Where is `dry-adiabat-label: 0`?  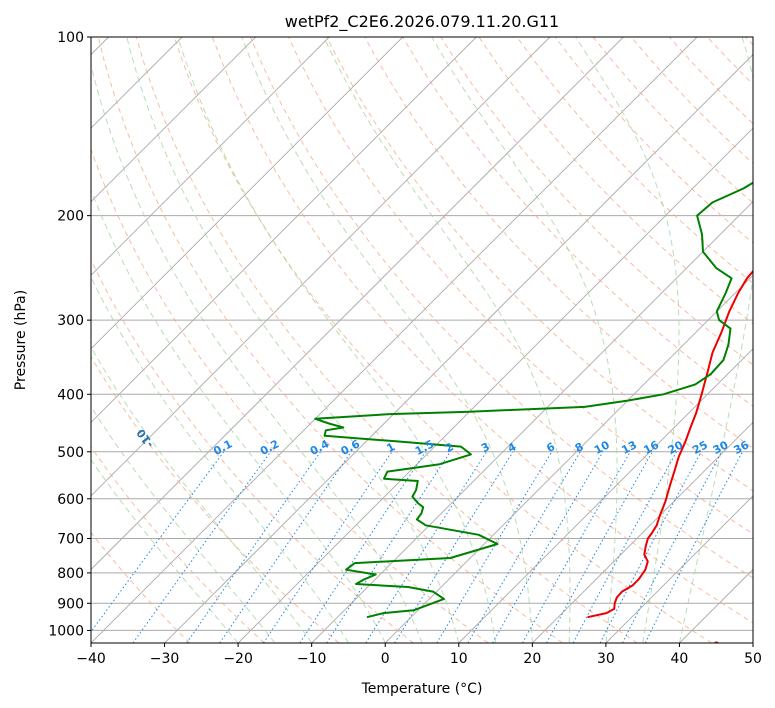 dry-adiabat-label: 0 is located at coordinates (499, 703).